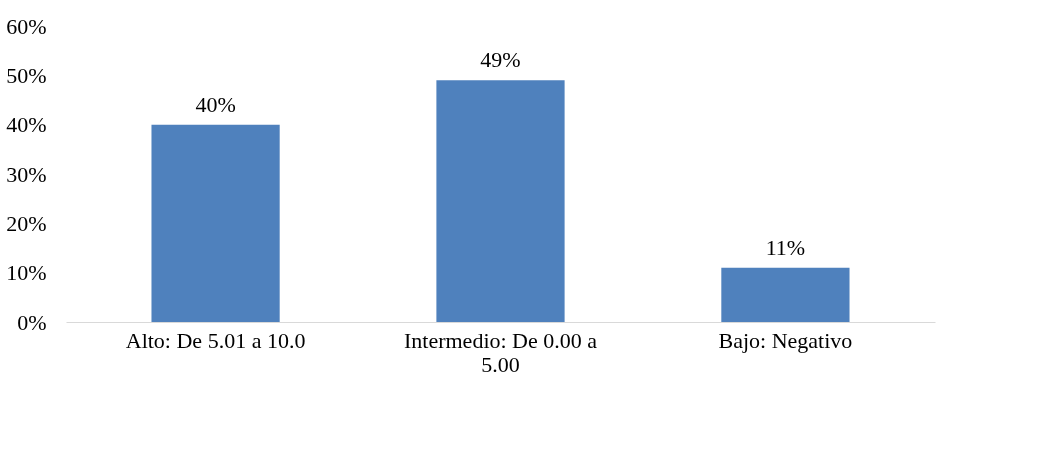  What do you see at coordinates (500, 60) in the screenshot?
I see `data-label: 49%` at bounding box center [500, 60].